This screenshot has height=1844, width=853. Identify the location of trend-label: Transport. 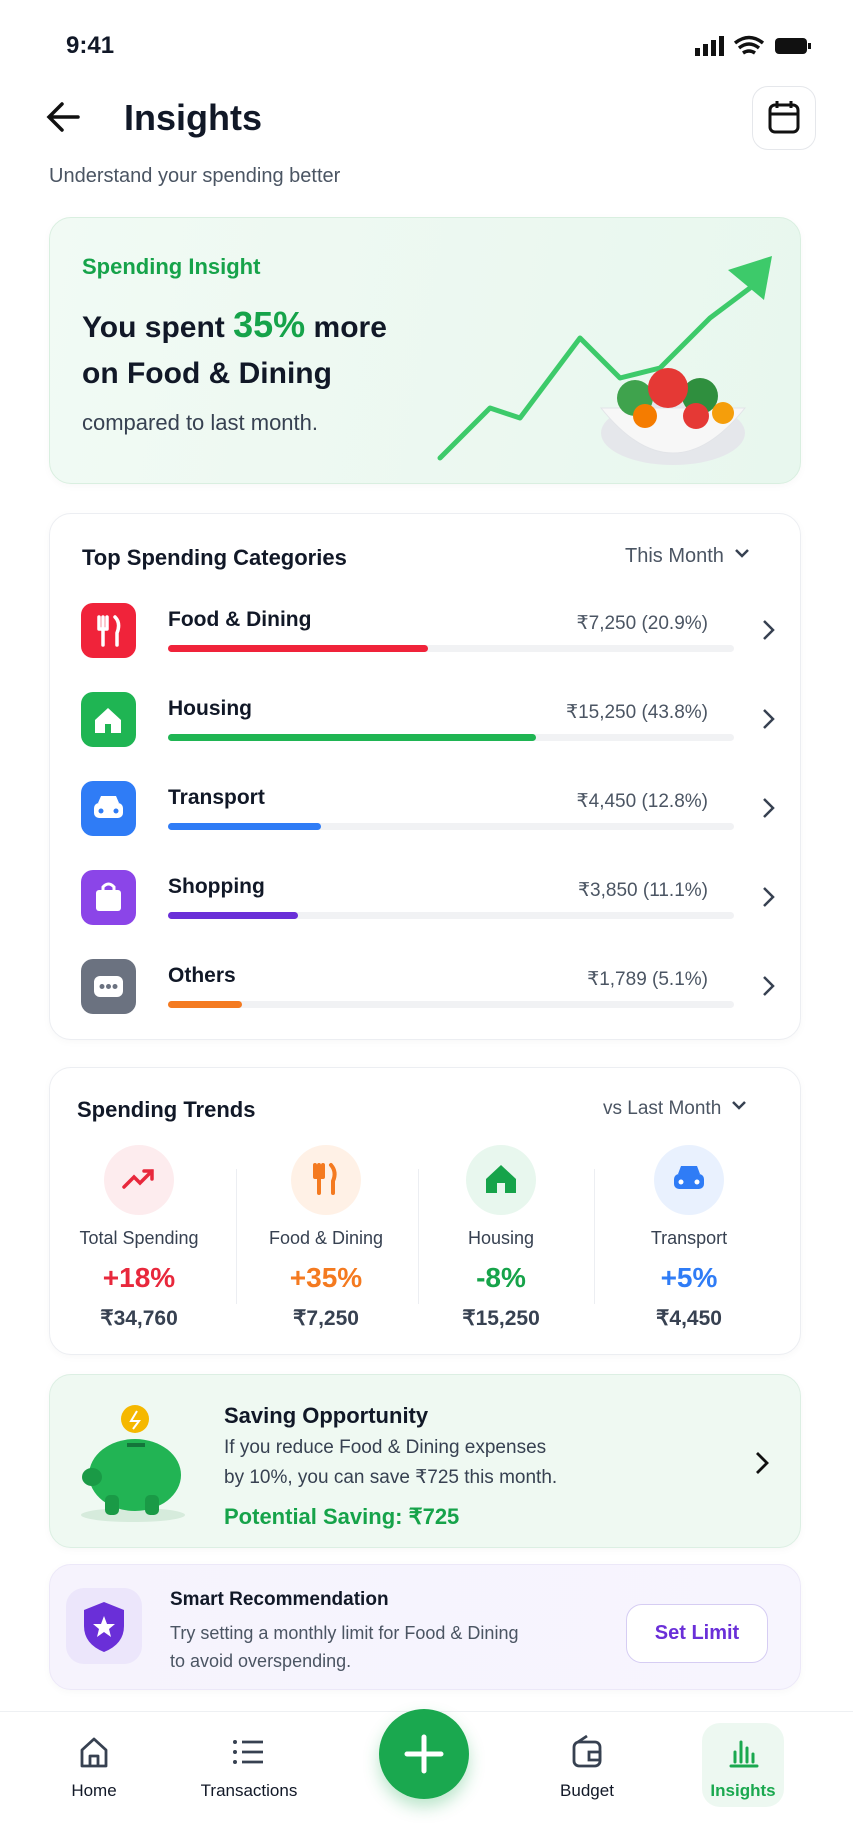
(689, 1238).